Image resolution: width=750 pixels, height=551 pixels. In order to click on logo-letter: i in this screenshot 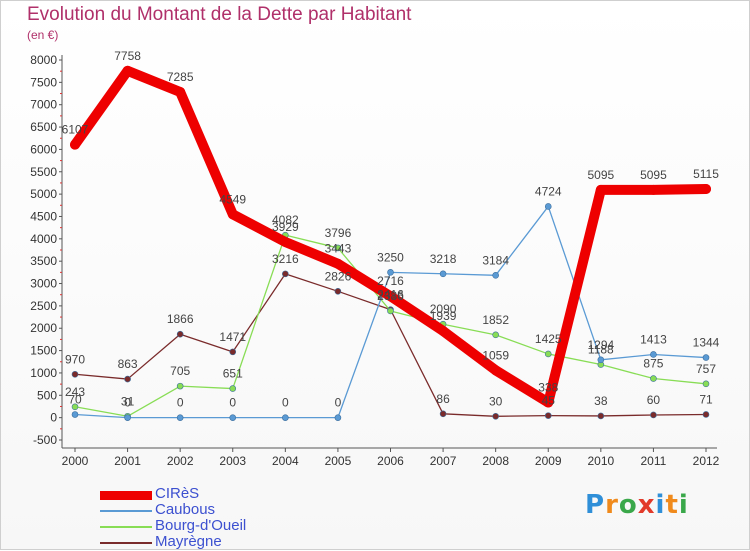, I will do `click(660, 505)`.